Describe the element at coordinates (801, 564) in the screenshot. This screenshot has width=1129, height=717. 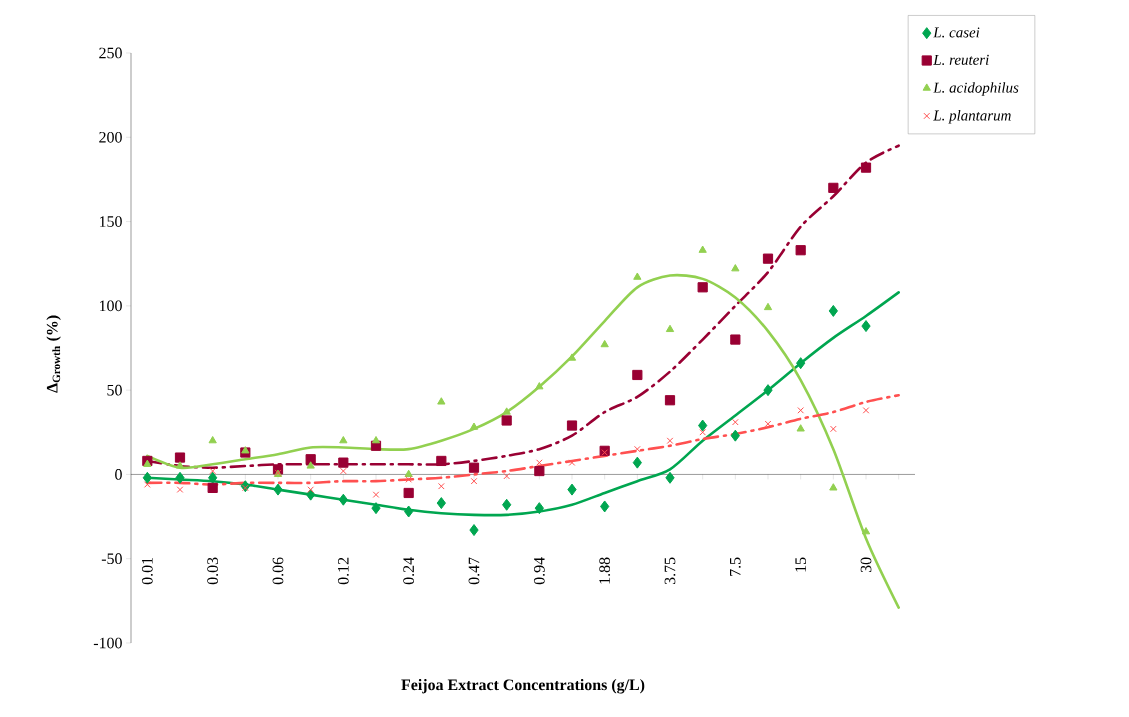
I see `x-tick-label: 15` at that location.